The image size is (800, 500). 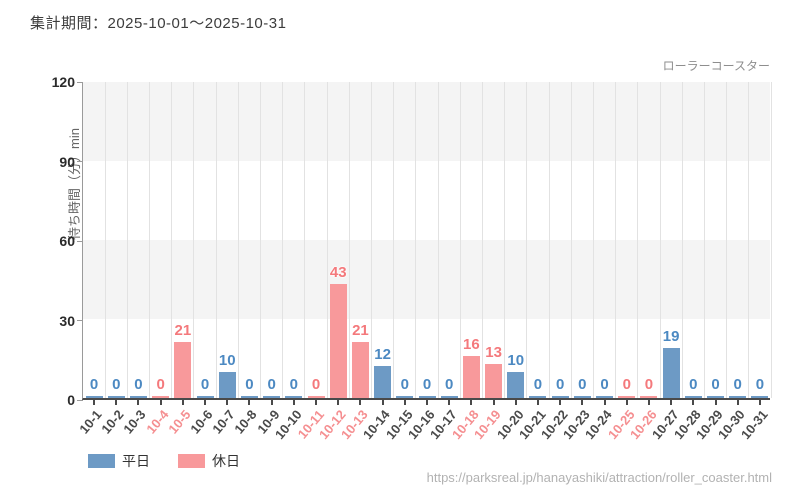 I want to click on x-axis-date-label: 10-8, so click(x=245, y=422).